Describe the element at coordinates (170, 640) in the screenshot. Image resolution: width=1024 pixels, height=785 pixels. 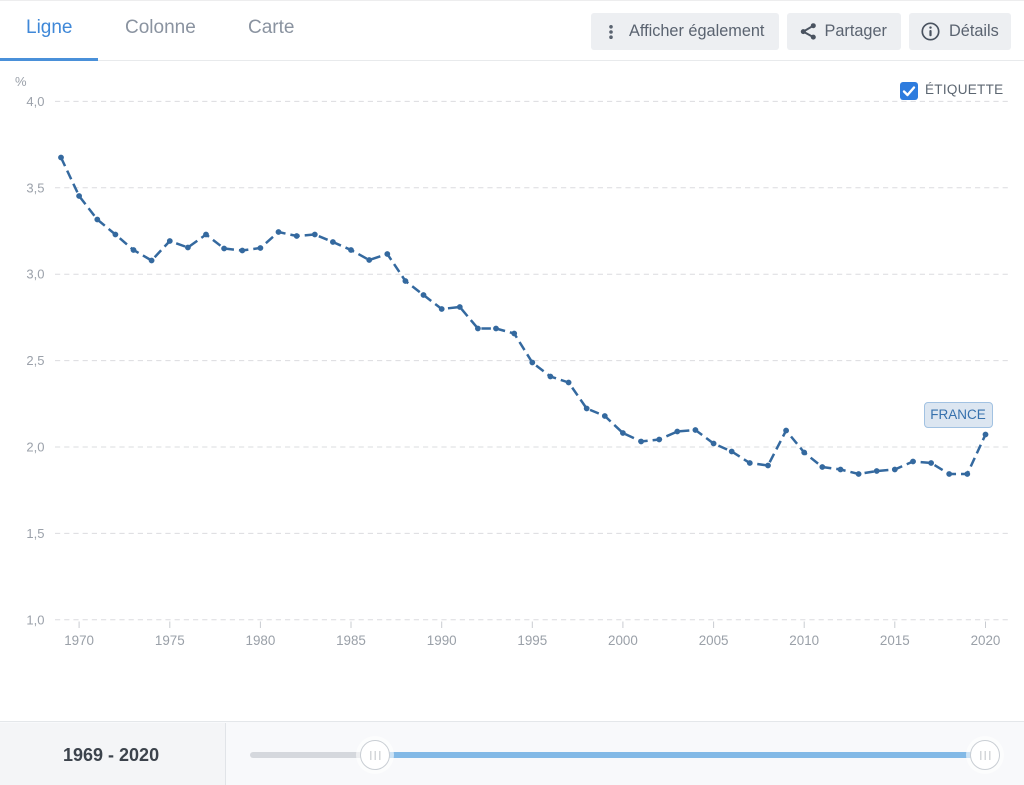
I see `svg-text: 1975` at that location.